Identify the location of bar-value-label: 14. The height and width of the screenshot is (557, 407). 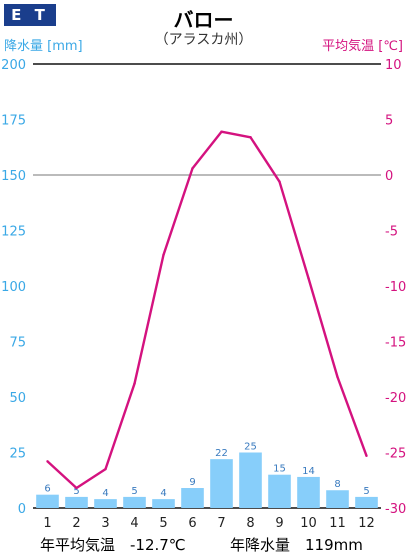
(308, 471).